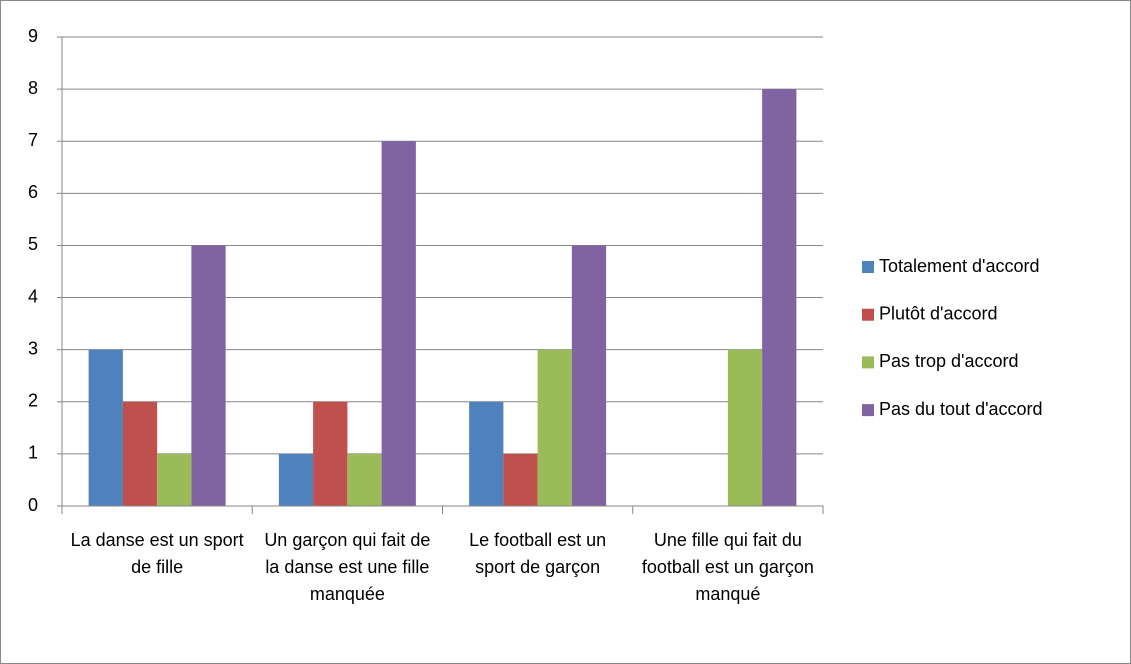 Image resolution: width=1131 pixels, height=664 pixels. Describe the element at coordinates (959, 266) in the screenshot. I see `legend-label: Totalement d'accord` at that location.